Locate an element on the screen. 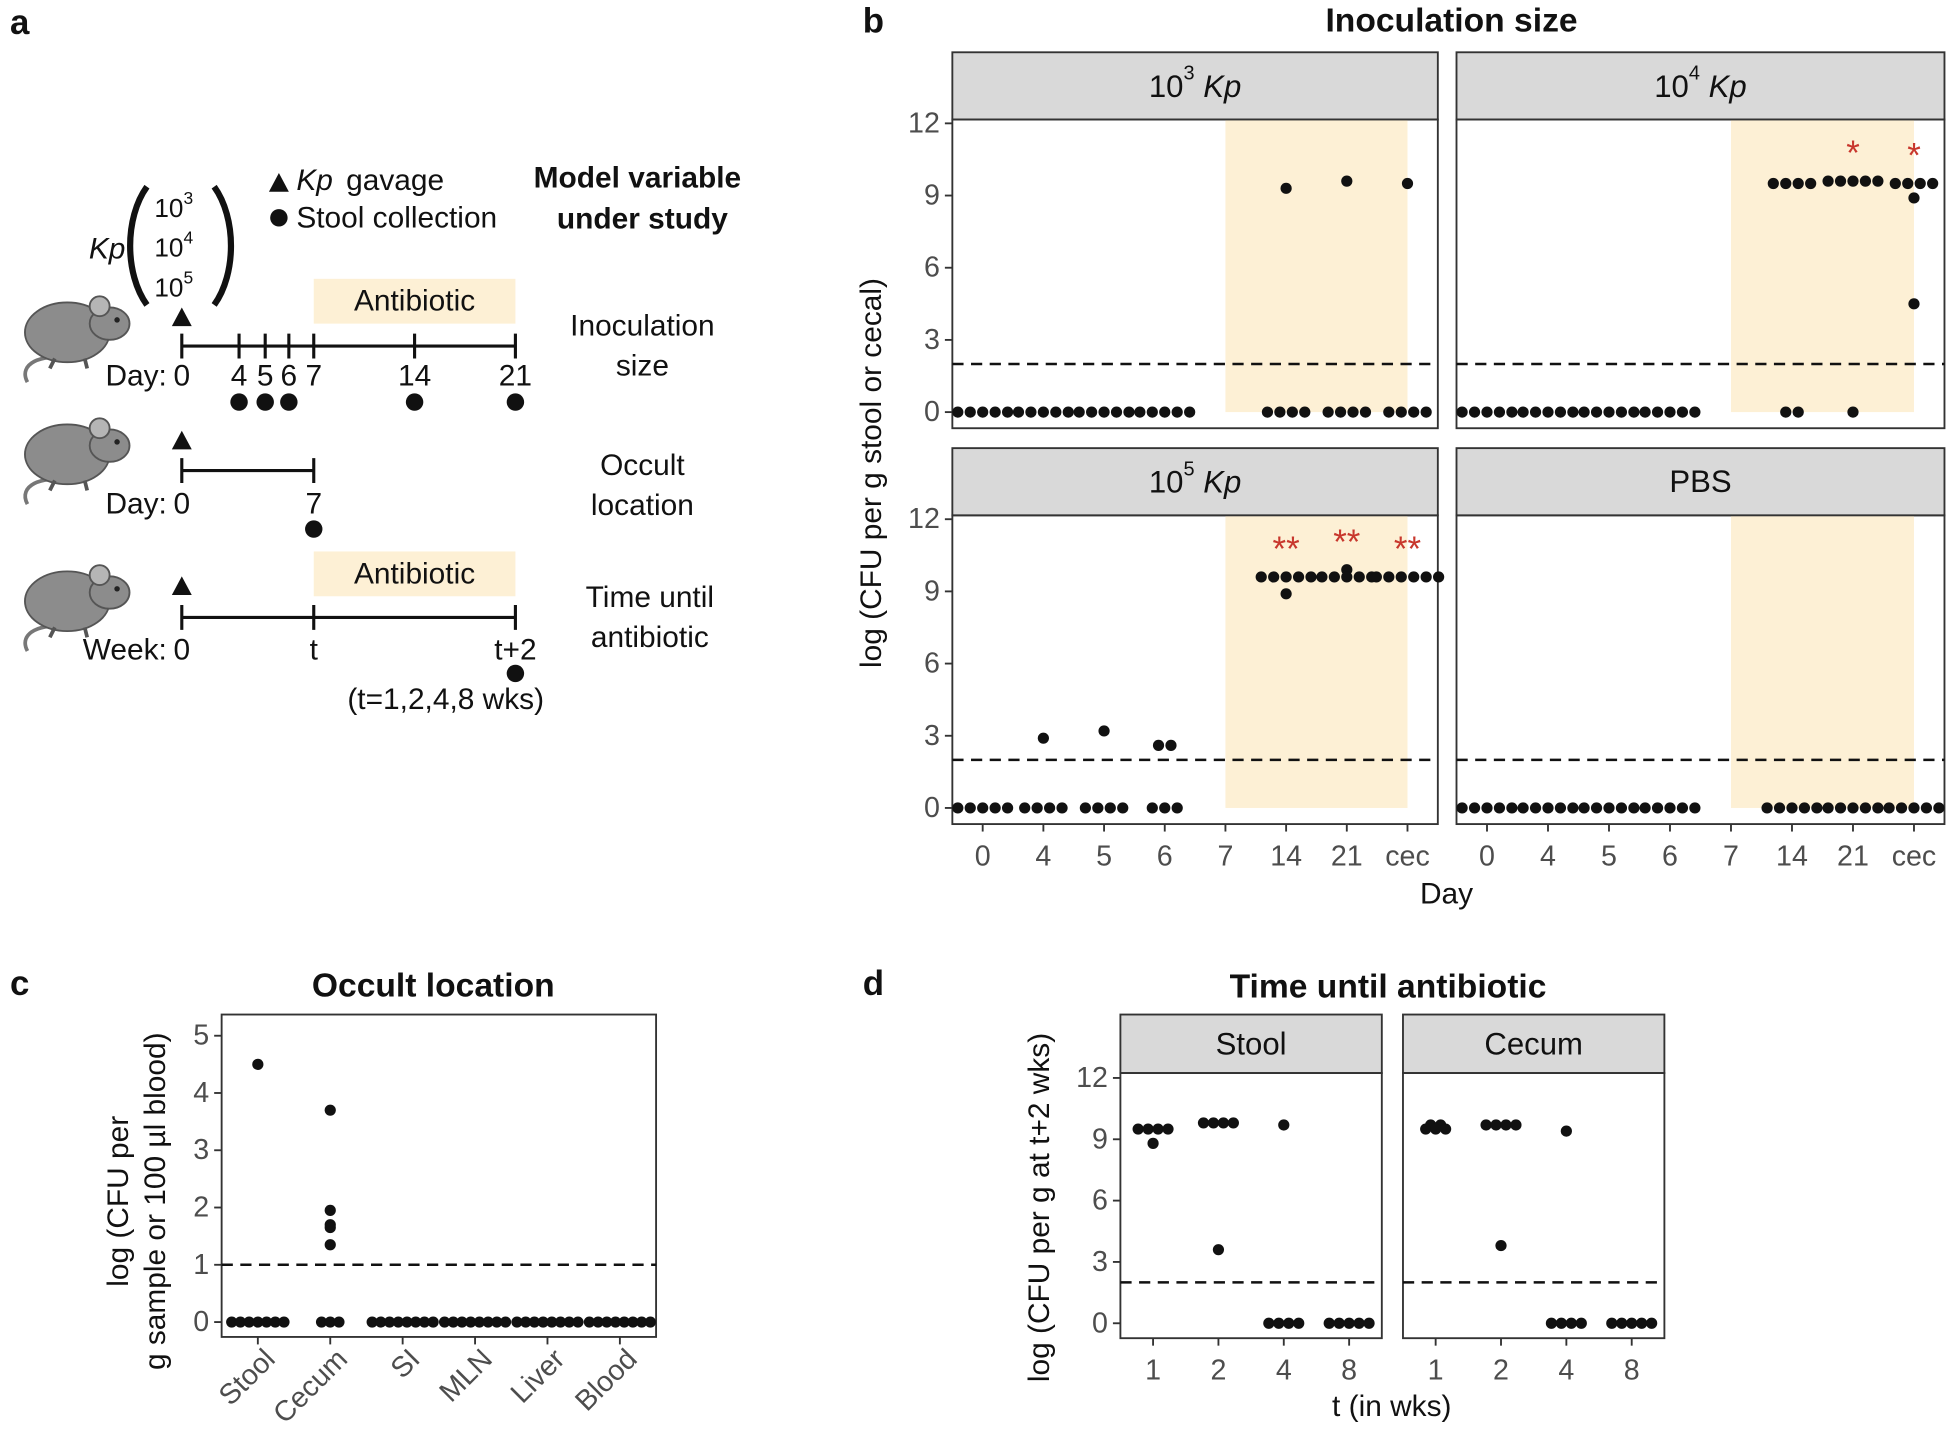  stool-symbol is located at coordinates (279, 218).